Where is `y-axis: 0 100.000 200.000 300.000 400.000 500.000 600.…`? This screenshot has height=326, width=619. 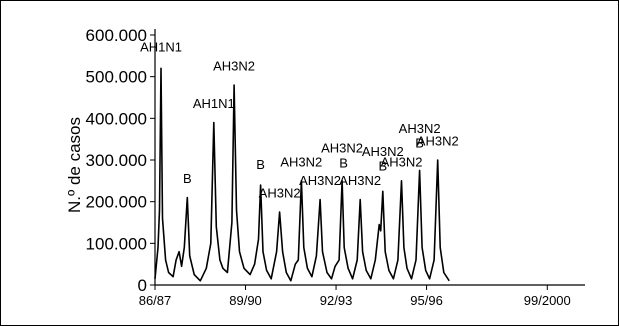
y-axis: 0 100.000 200.000 300.000 400.000 500.000 600.… is located at coordinates (121, 160).